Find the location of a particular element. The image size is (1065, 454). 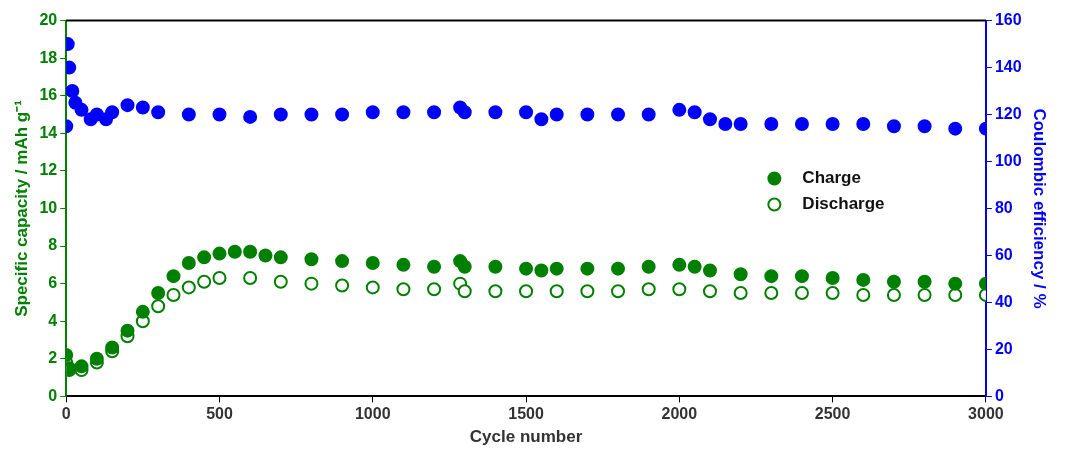

x-tick-label: 3000 is located at coordinates (986, 414).